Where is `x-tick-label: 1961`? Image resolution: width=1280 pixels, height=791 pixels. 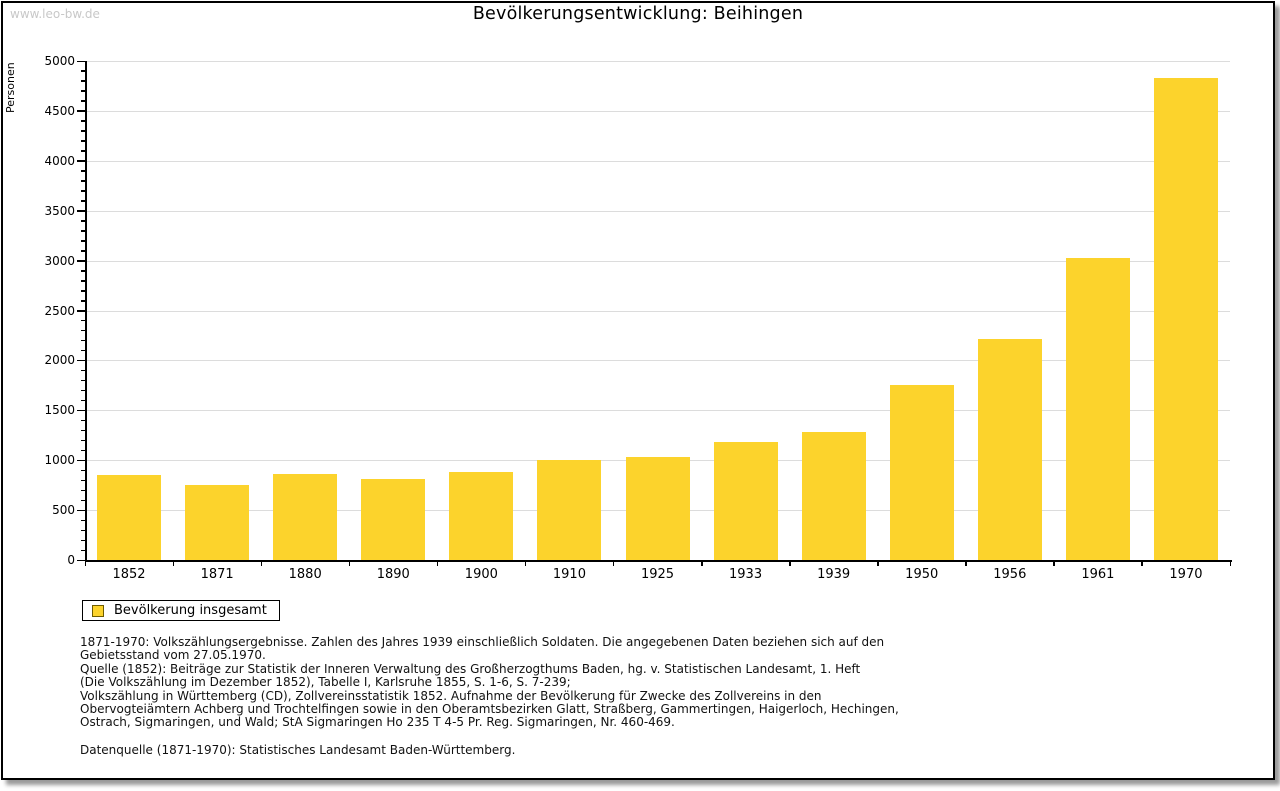
x-tick-label: 1961 is located at coordinates (1098, 574).